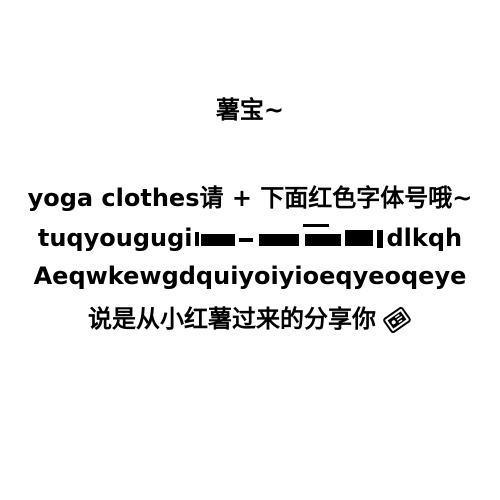 Image resolution: width=500 pixels, height=500 pixels. I want to click on redacted-block, so click(289, 236).